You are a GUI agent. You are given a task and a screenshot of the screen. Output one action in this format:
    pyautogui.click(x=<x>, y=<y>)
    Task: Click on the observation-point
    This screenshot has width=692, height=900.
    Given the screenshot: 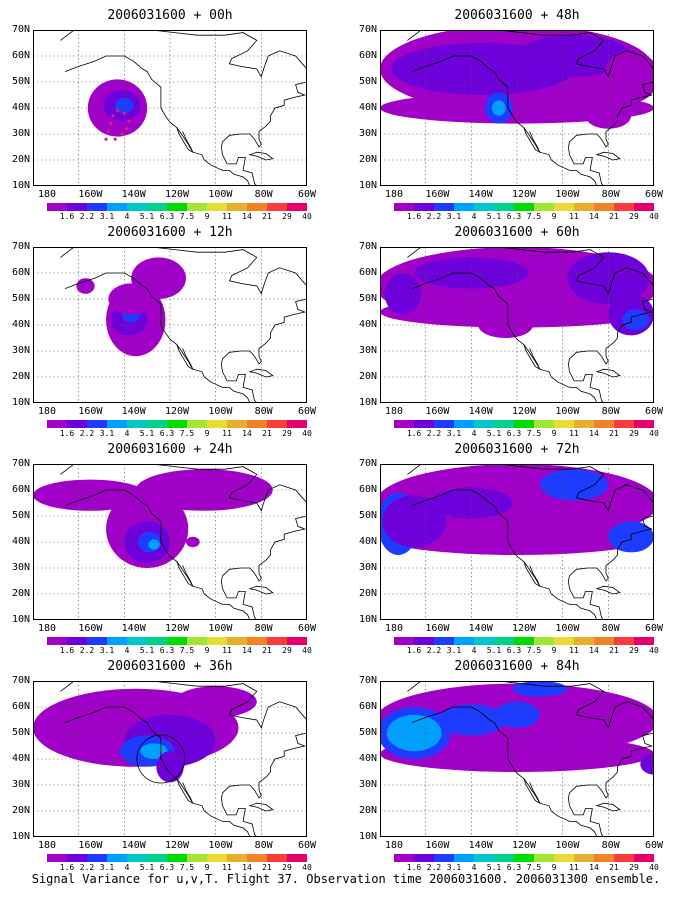 What is the action you would take?
    pyautogui.click(x=108, y=131)
    